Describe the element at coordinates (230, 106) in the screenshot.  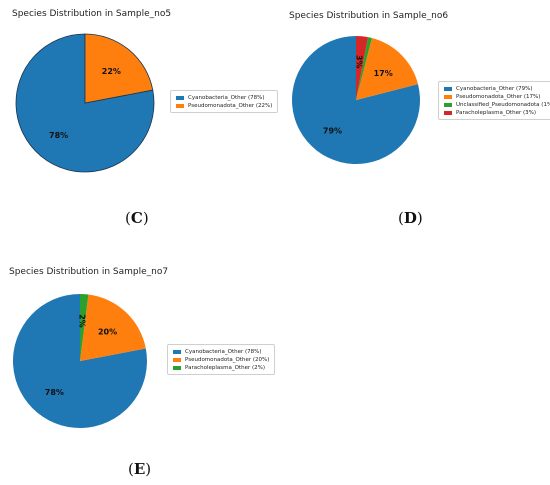
I see `legend-label: Pseudomonadota_Other (22%)` at that location.